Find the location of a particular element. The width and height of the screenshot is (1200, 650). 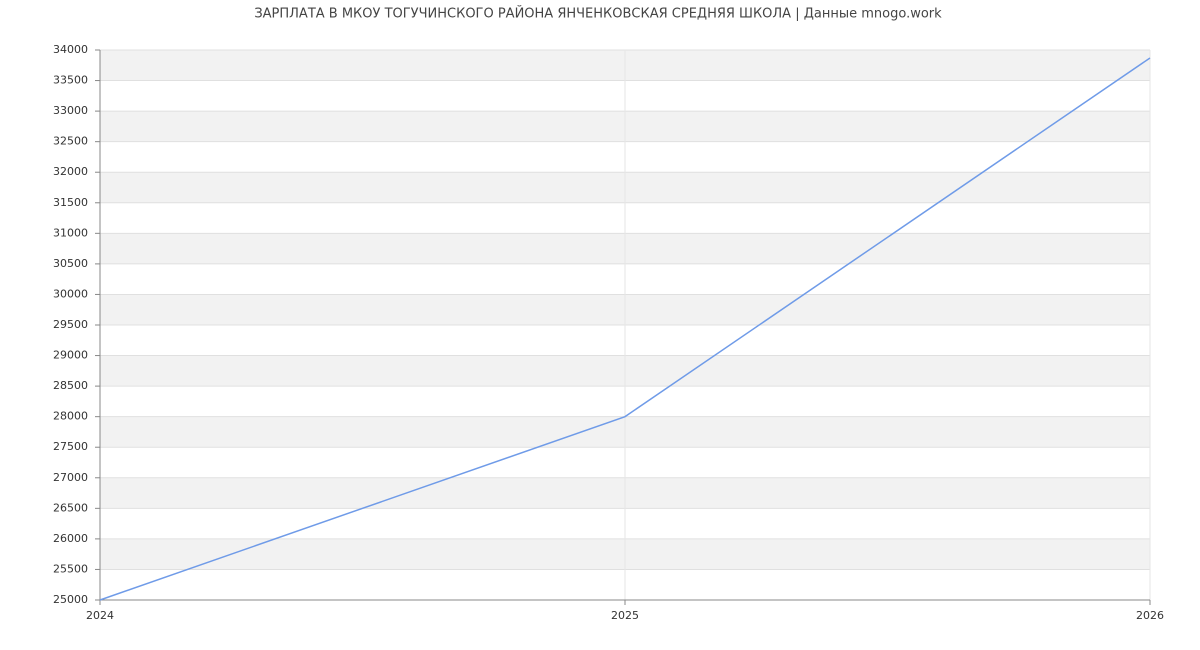

y-tick-label: 27000 is located at coordinates (70, 477).